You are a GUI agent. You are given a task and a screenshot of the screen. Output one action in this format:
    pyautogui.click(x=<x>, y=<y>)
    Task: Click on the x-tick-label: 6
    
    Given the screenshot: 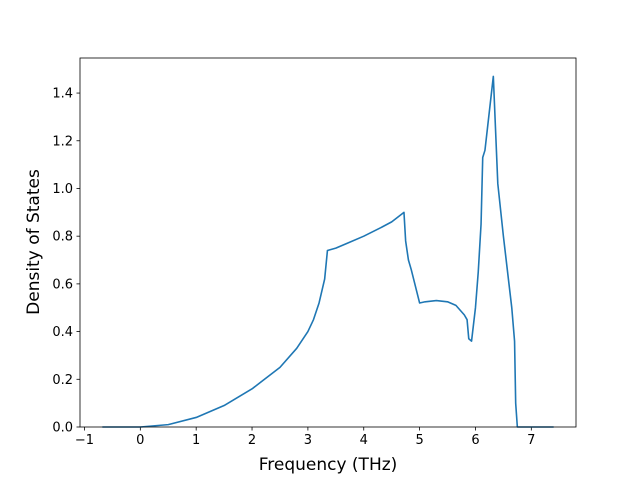 What is the action you would take?
    pyautogui.click(x=475, y=440)
    